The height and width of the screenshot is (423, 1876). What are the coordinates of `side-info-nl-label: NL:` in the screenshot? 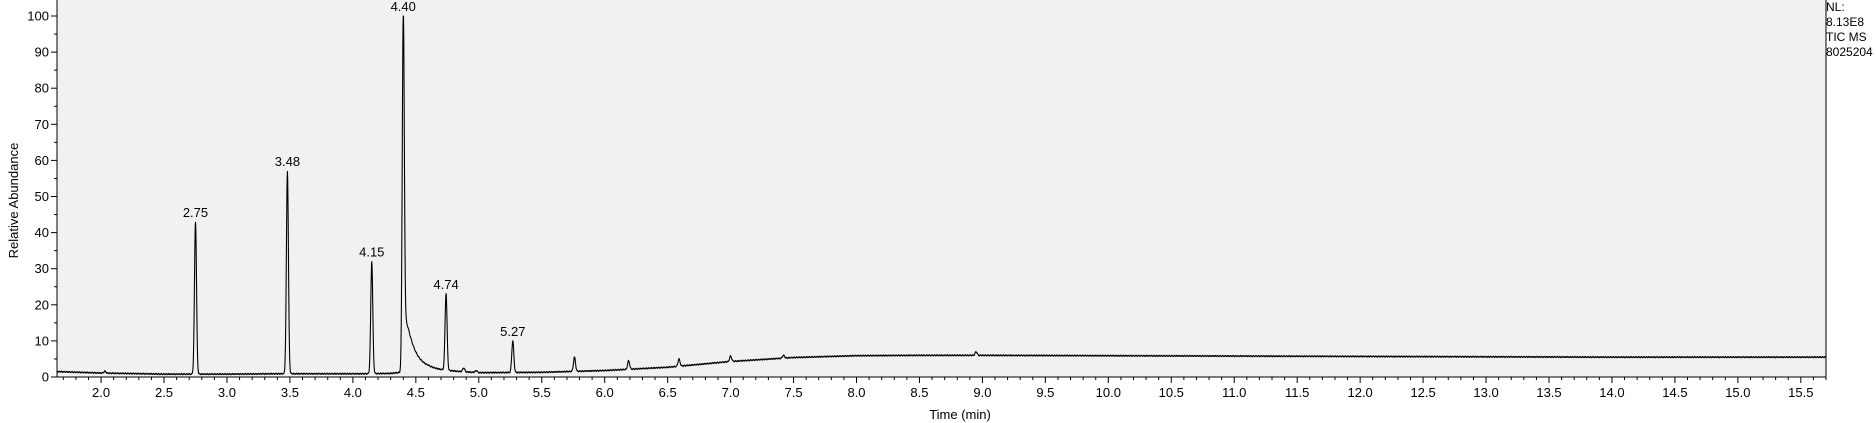 It's located at (1835, 7).